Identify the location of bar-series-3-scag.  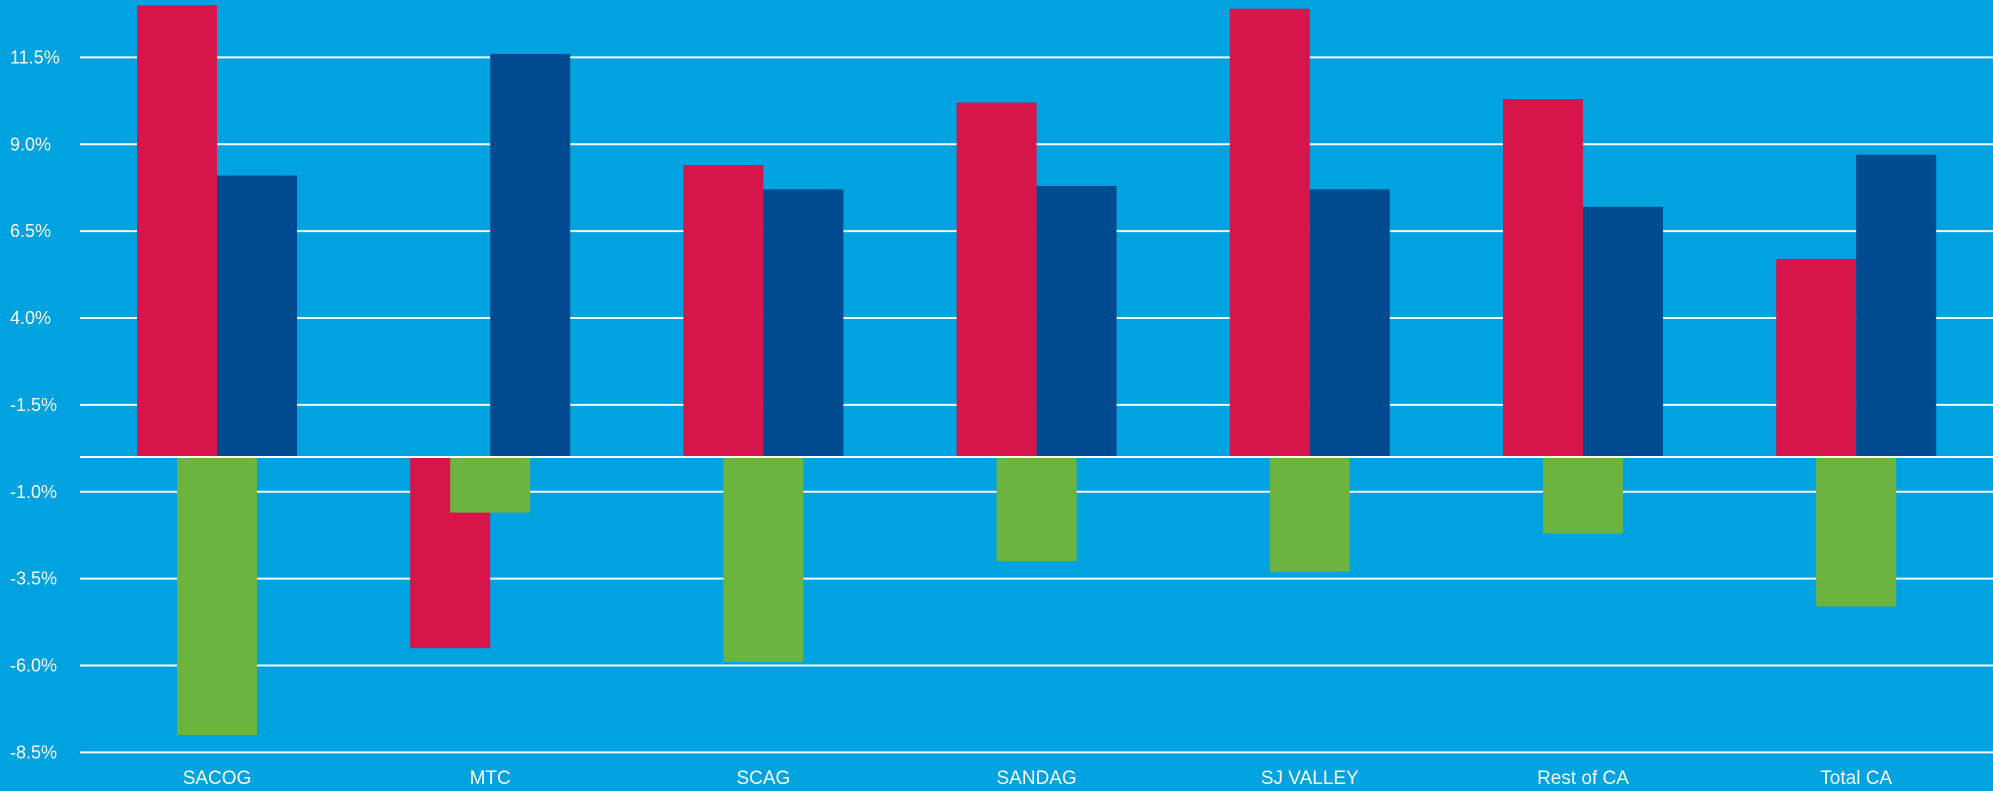
(763, 560).